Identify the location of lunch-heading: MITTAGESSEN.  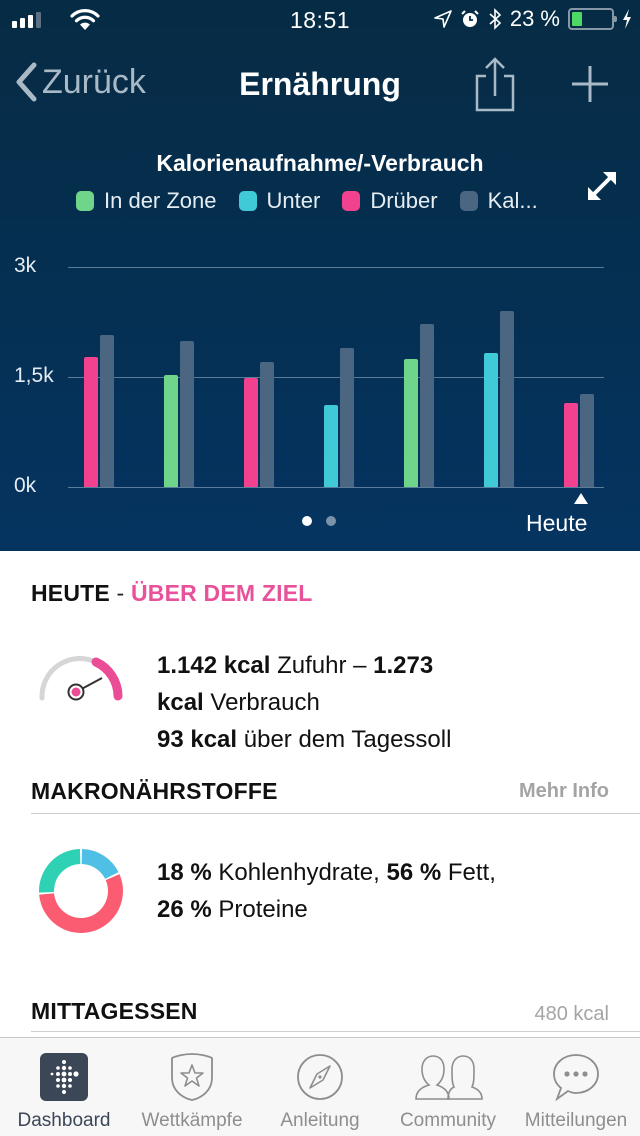
(114, 1011).